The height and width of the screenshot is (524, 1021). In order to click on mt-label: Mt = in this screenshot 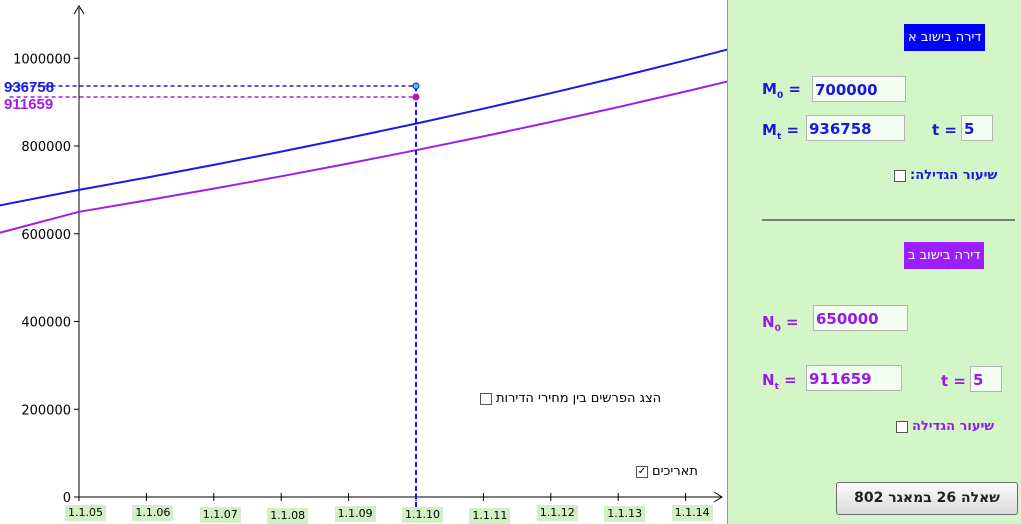, I will do `click(781, 131)`.